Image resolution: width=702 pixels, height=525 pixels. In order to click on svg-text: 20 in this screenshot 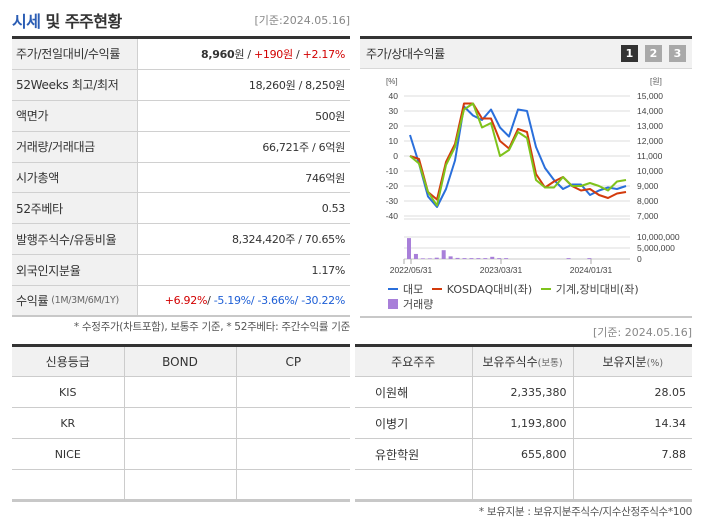, I will do `click(394, 126)`.